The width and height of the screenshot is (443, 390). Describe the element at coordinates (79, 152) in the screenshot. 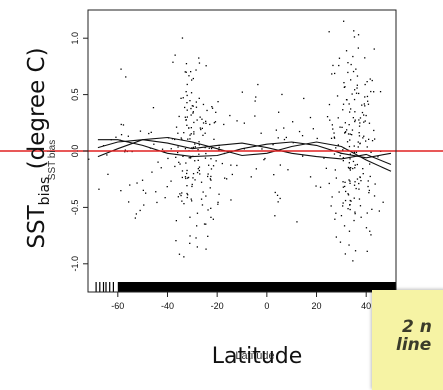

I see `y-axis-ticks: -1.0 -0.5 0.0 0.5 1.0` at that location.